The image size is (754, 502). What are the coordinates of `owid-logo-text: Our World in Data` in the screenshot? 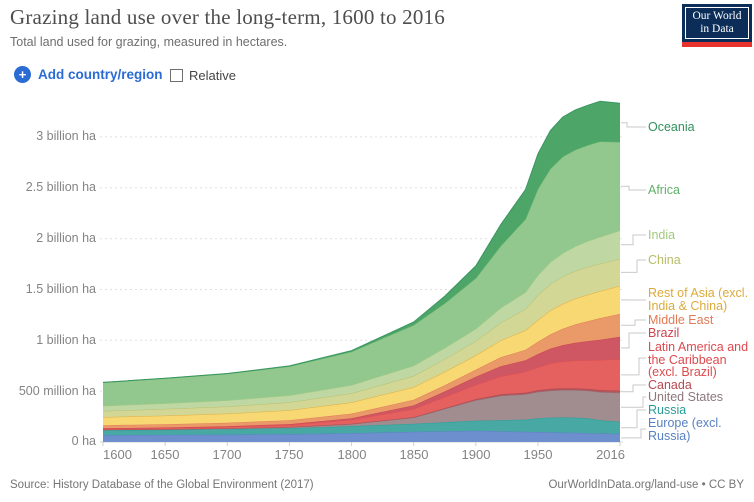 It's located at (717, 23).